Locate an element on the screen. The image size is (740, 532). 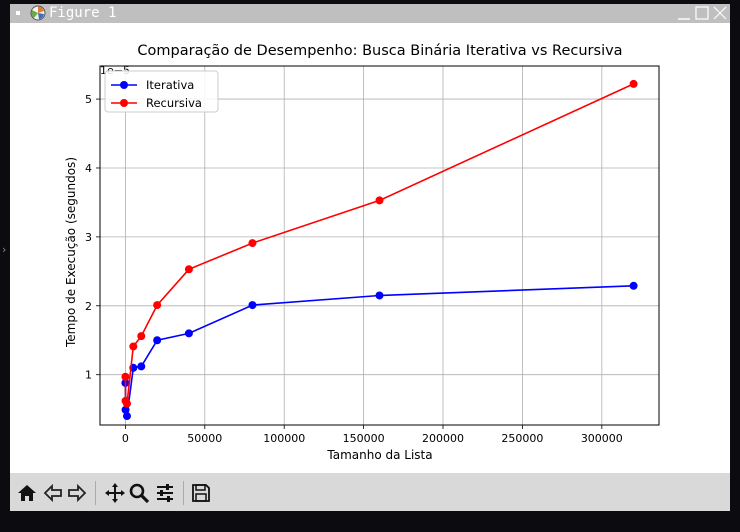
matplotlib-icon is located at coordinates (38, 13).